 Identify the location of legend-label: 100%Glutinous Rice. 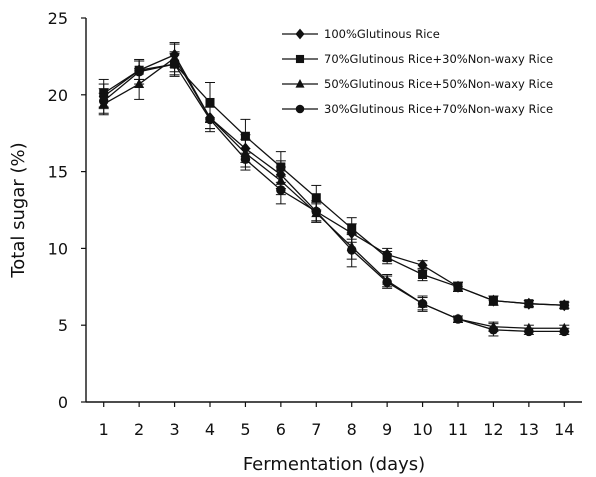
(382, 34).